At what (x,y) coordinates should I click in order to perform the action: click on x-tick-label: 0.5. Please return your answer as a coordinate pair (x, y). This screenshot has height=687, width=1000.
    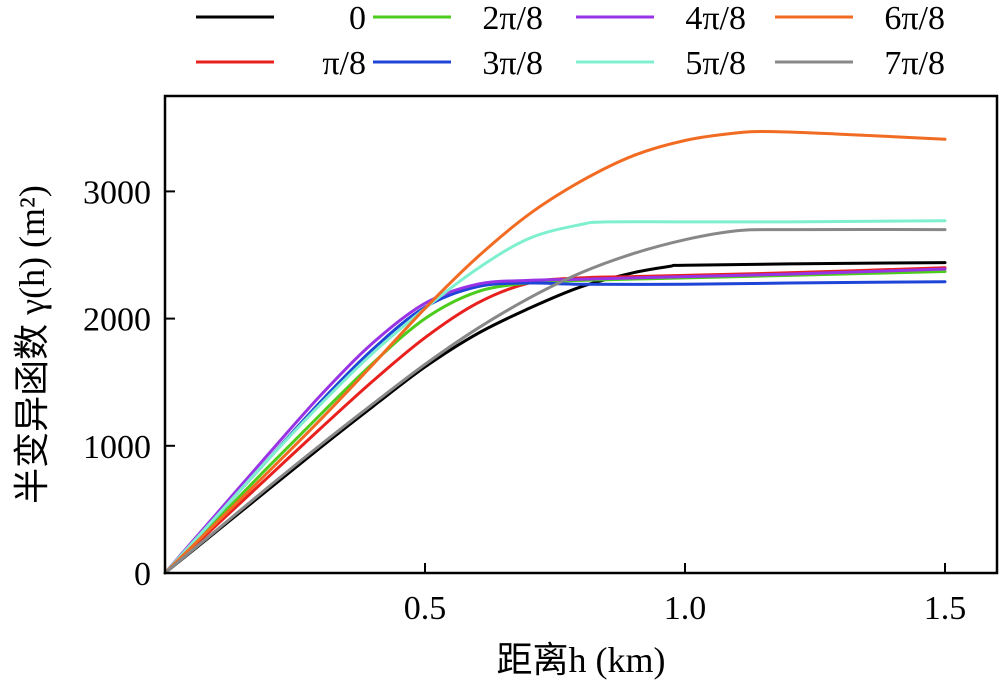
    Looking at the image, I should click on (425, 608).